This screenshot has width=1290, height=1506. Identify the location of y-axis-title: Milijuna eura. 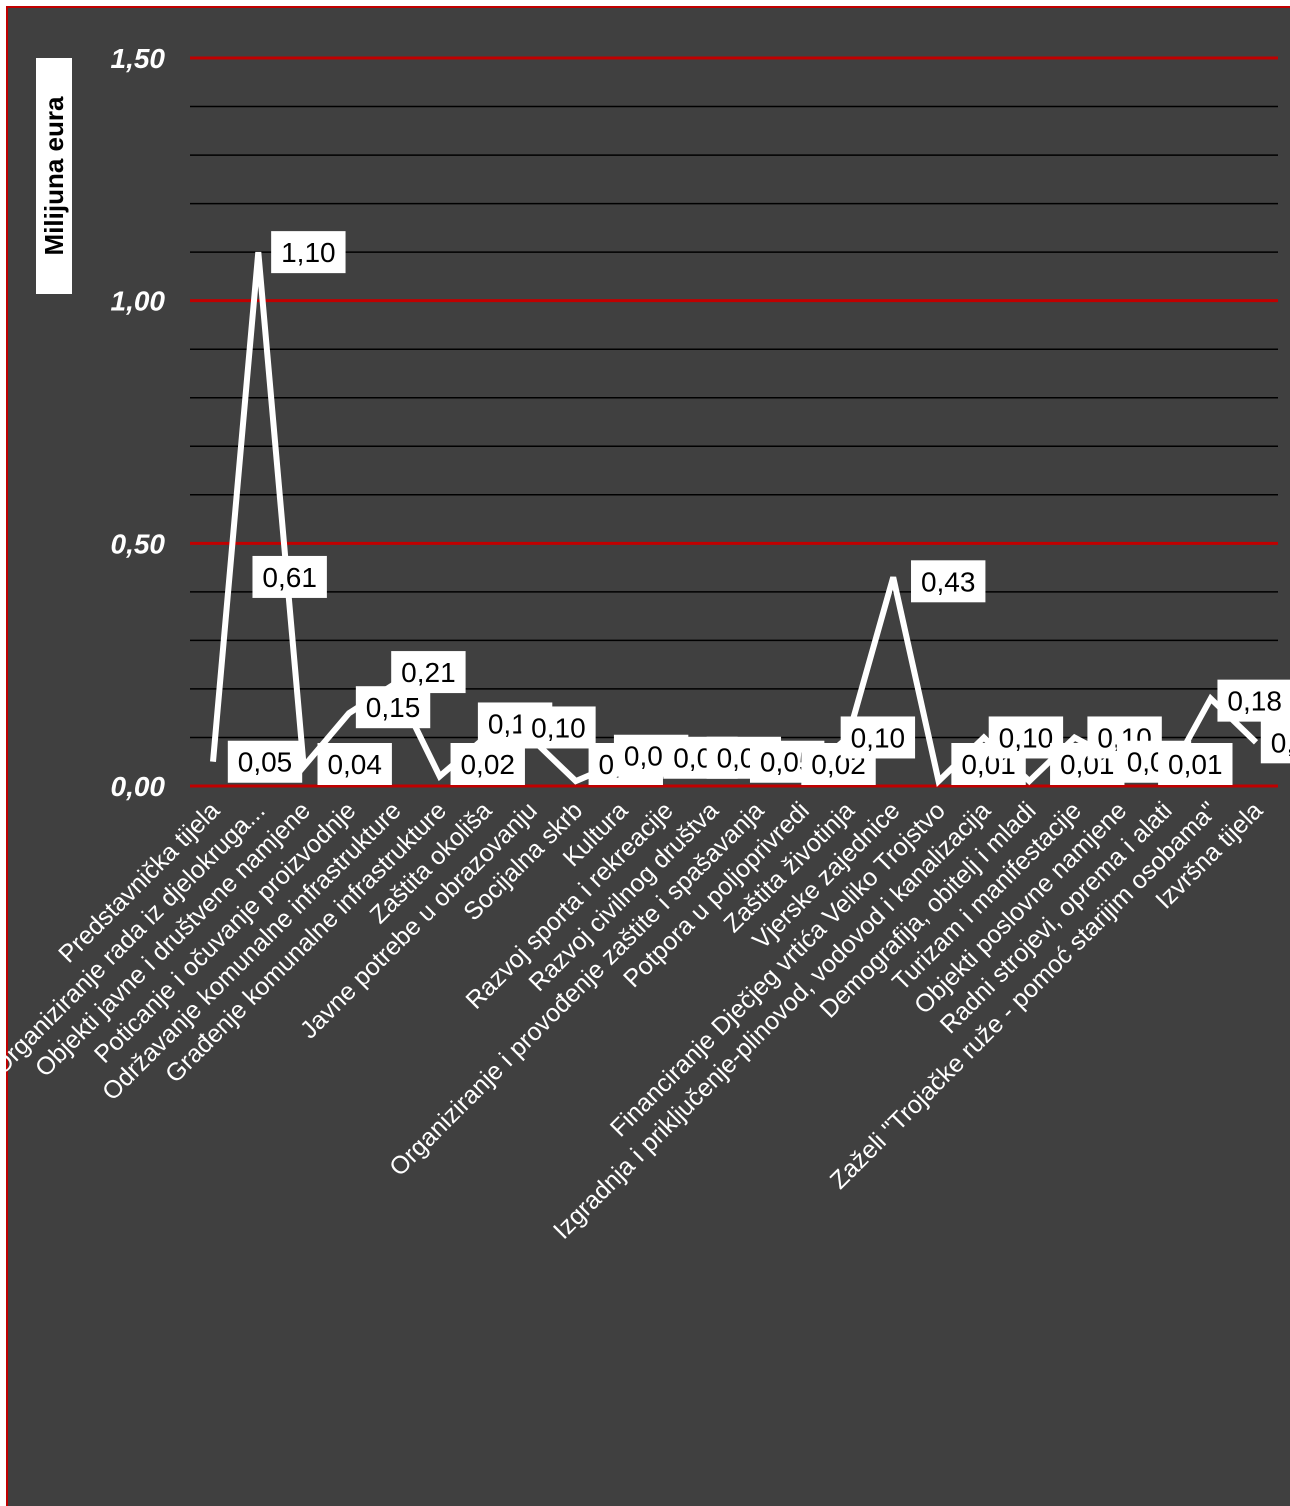
(54, 176).